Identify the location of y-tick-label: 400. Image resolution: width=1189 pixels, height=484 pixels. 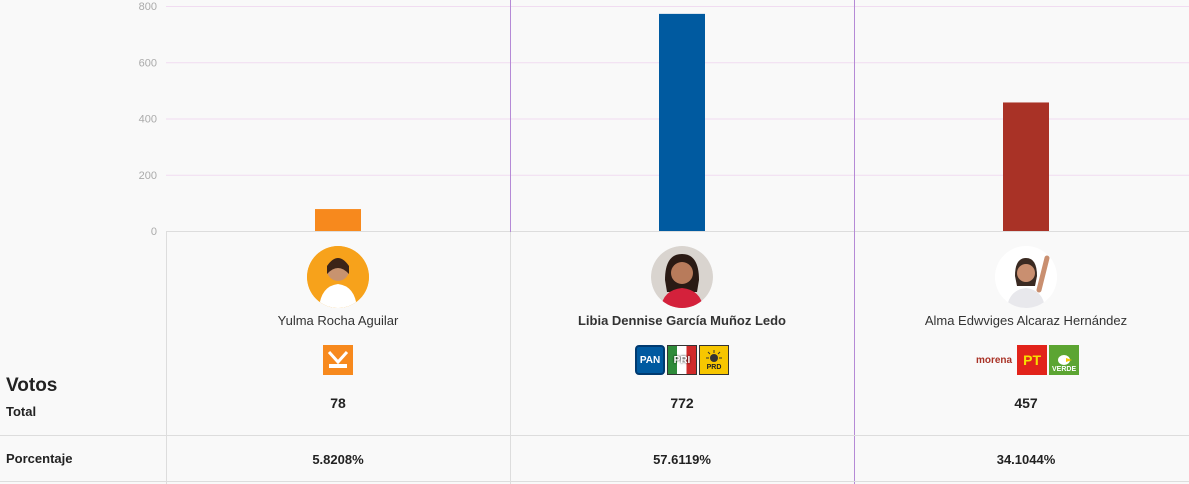
(148, 120).